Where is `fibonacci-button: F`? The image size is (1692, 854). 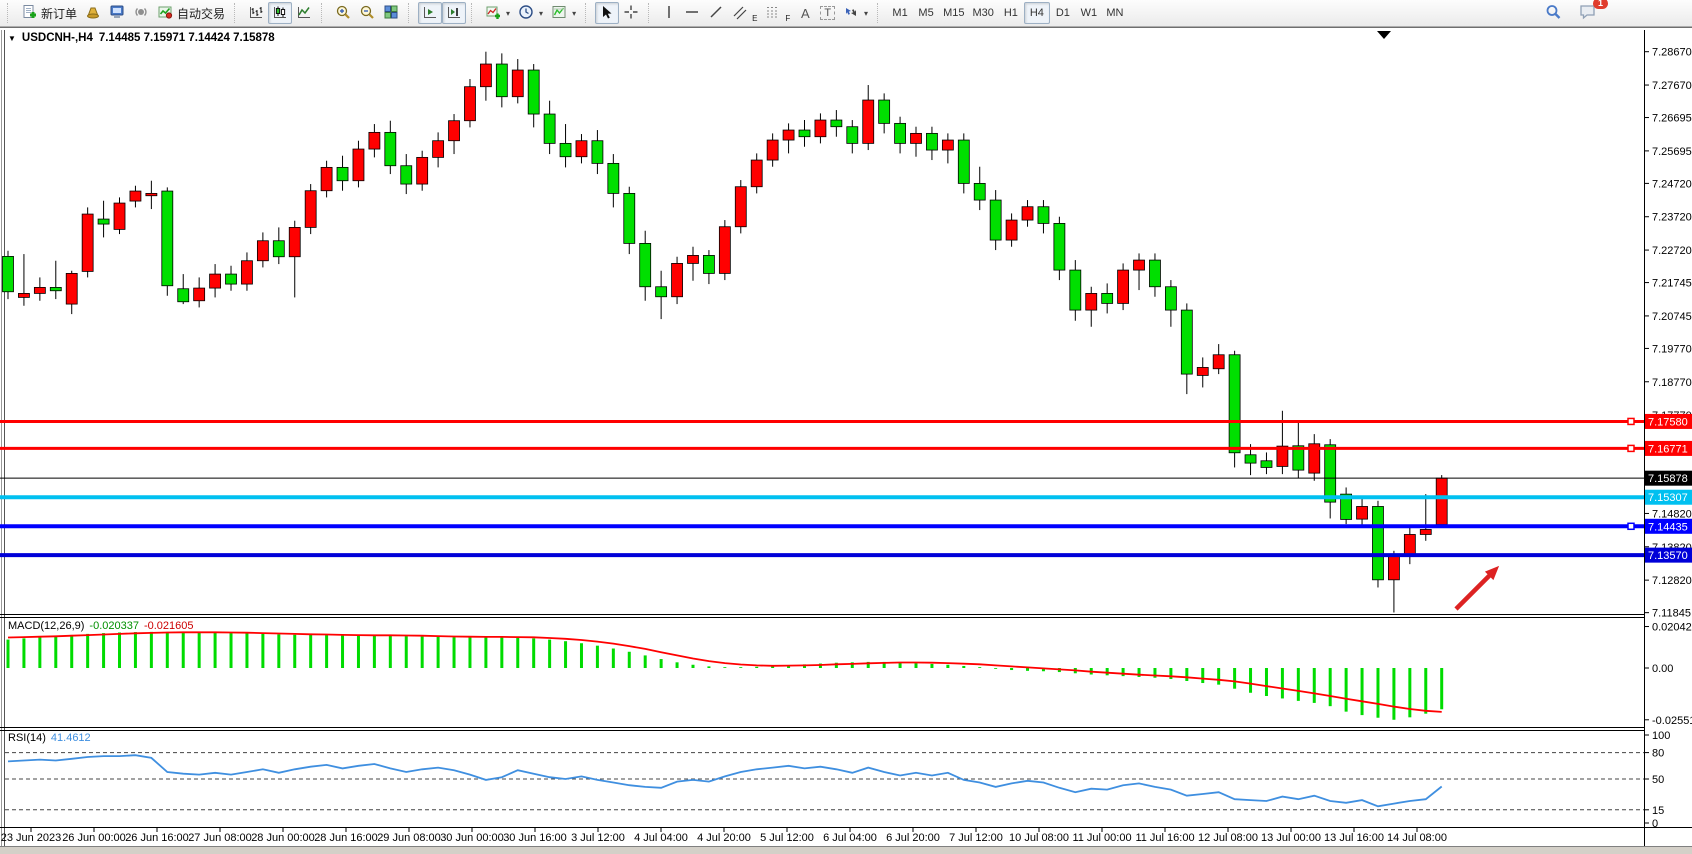 fibonacci-button: F is located at coordinates (777, 13).